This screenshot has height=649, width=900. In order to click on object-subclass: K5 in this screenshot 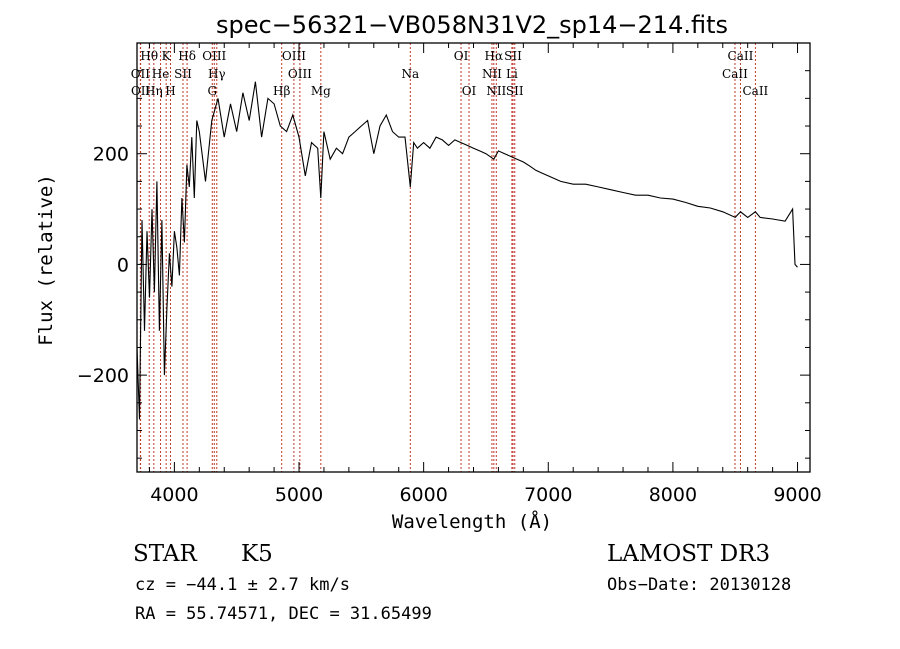, I will do `click(257, 554)`.